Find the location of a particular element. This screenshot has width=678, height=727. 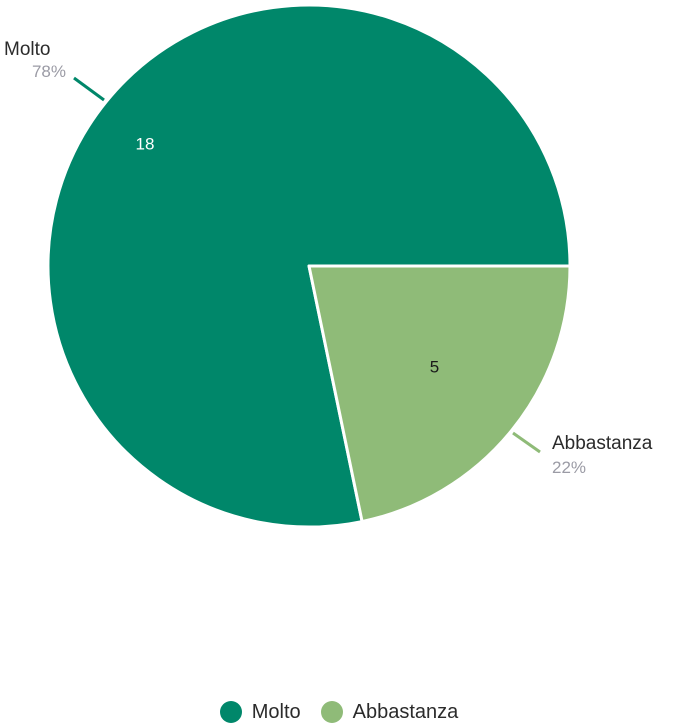

legend: Molto Abbastanza is located at coordinates (339, 712).